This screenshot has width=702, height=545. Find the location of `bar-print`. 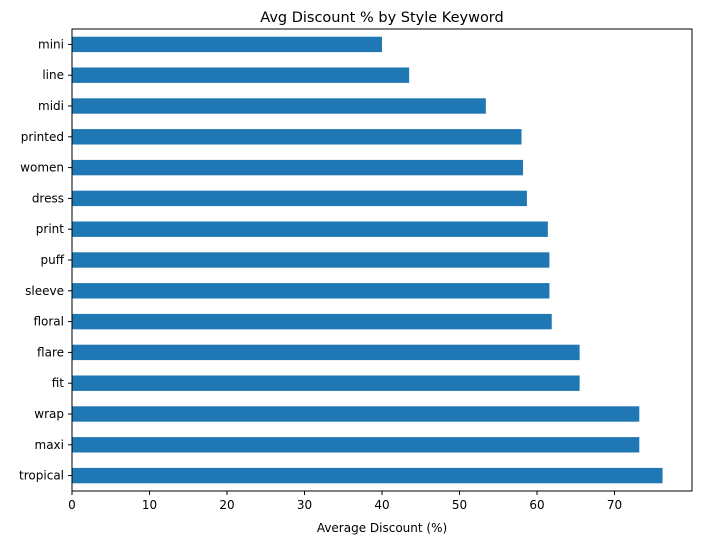

bar-print is located at coordinates (310, 229).